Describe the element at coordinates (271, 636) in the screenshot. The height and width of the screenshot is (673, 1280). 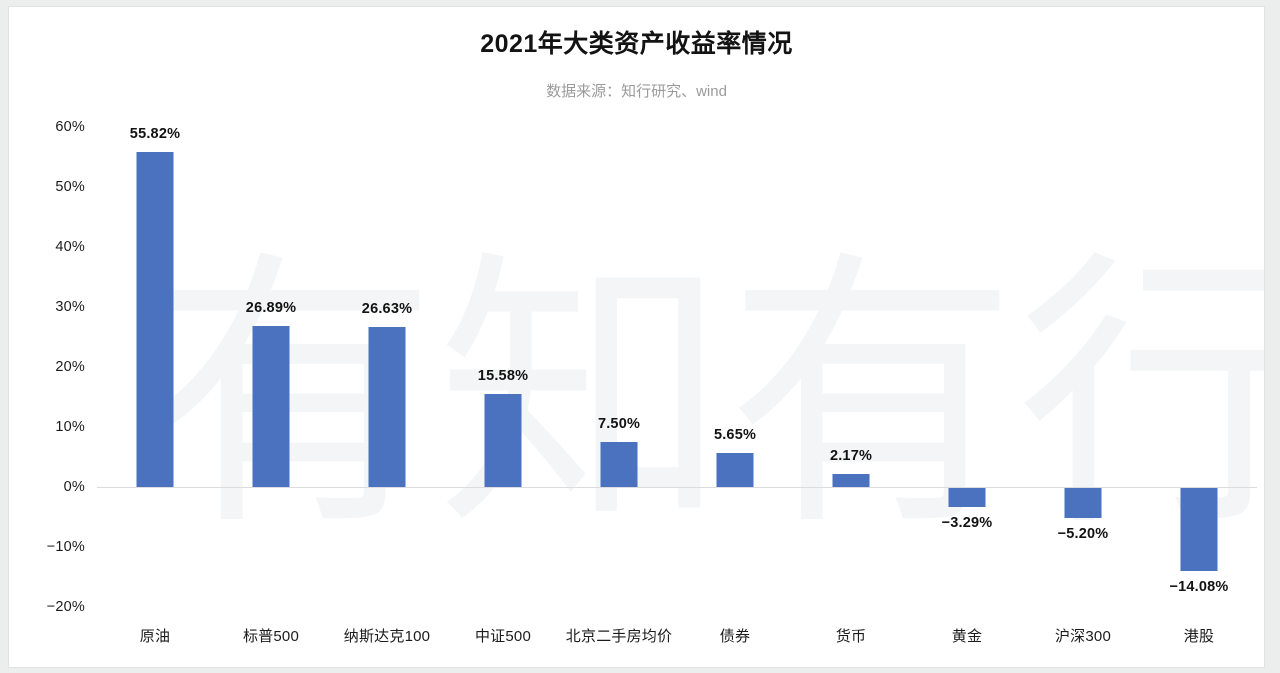
I see `x-axis-category-label: 标普500` at that location.